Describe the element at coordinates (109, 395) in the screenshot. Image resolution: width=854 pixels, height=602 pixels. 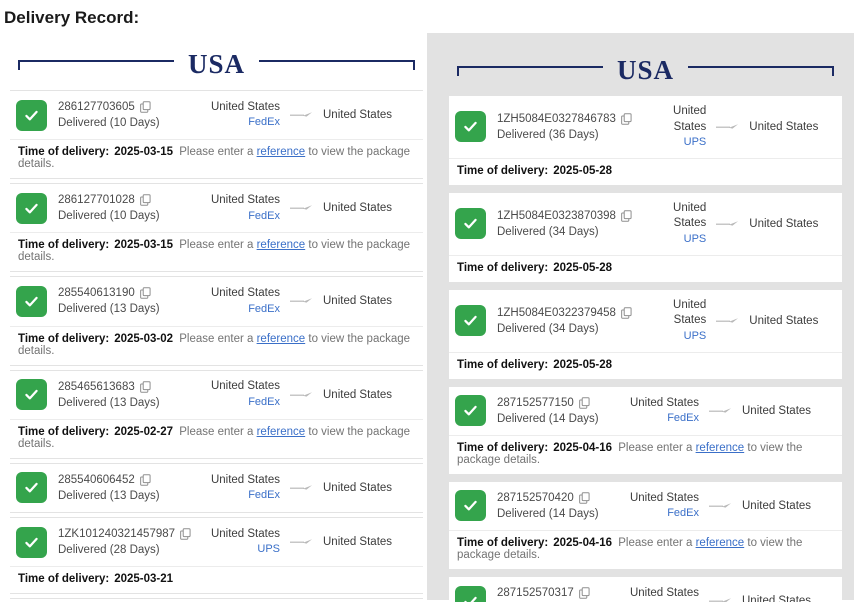
I see `tracking-info: 285465613683 Delivered (13 Days)` at that location.